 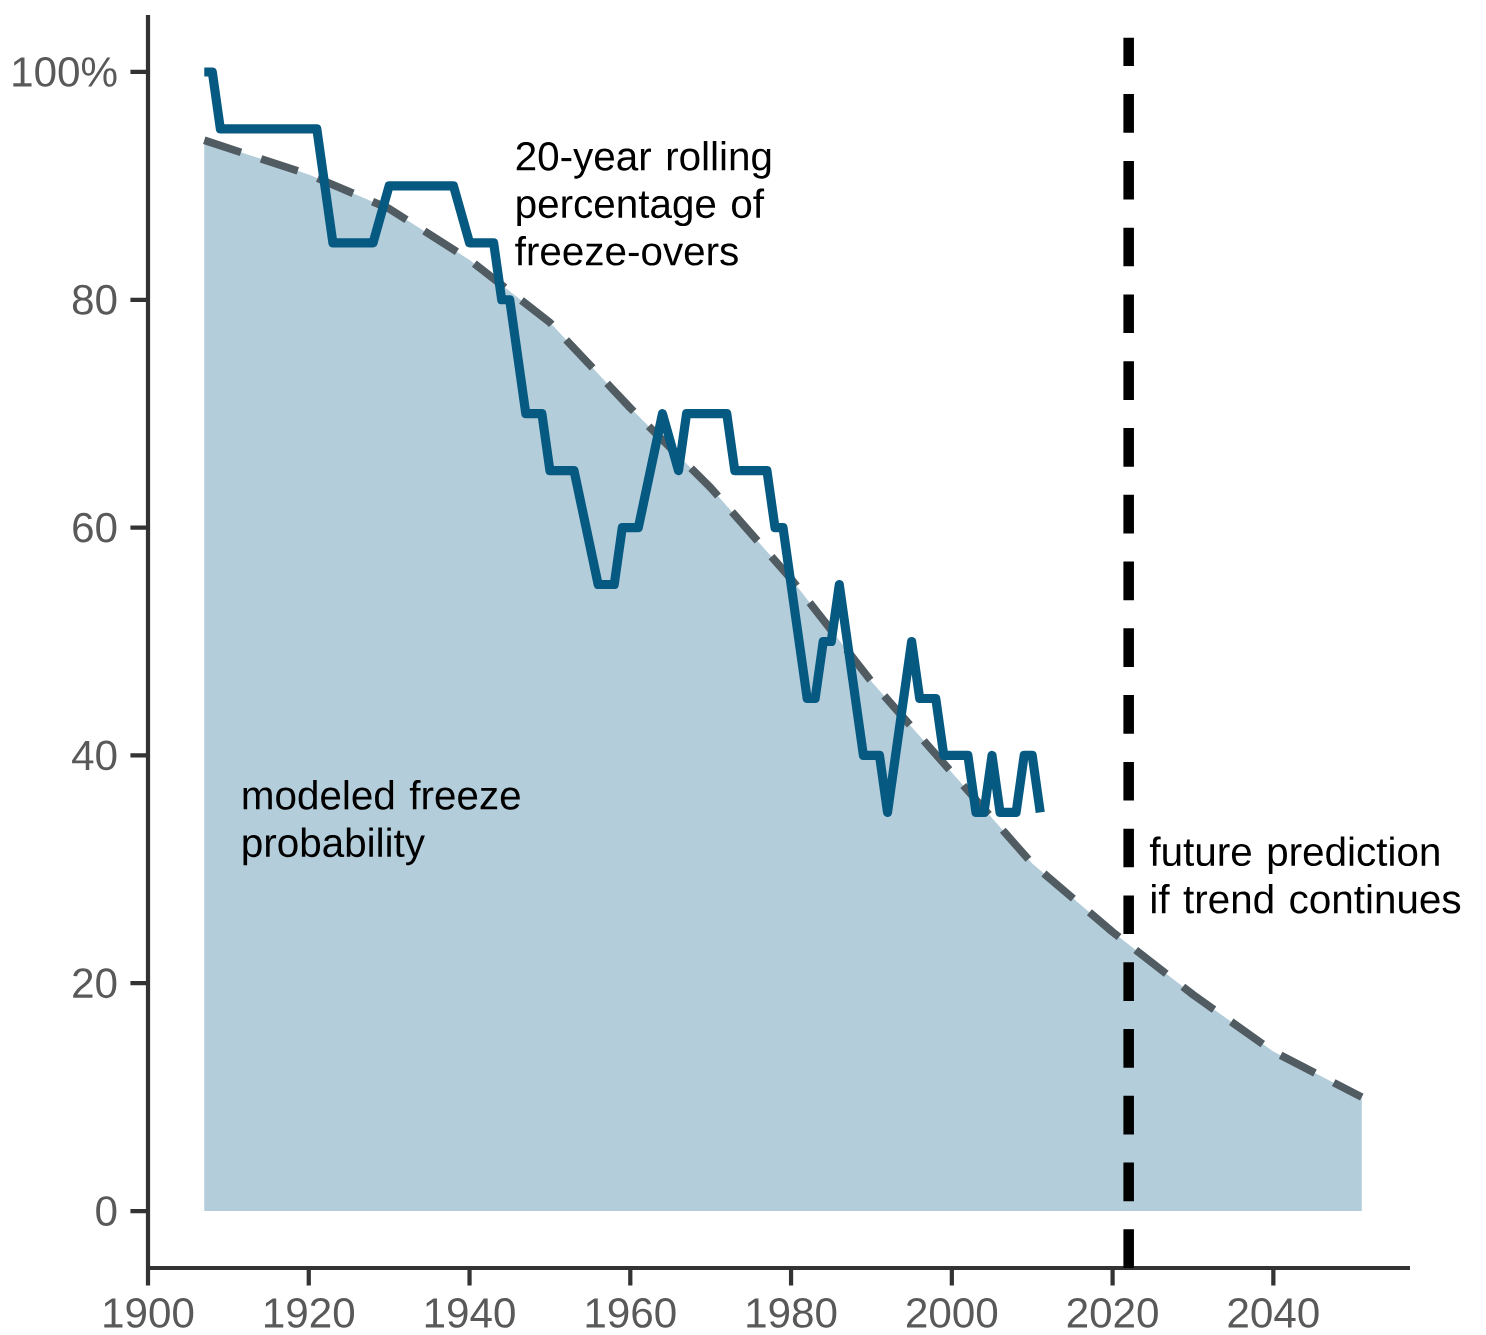 I want to click on x-tick-label: 1960, so click(x=631, y=1313).